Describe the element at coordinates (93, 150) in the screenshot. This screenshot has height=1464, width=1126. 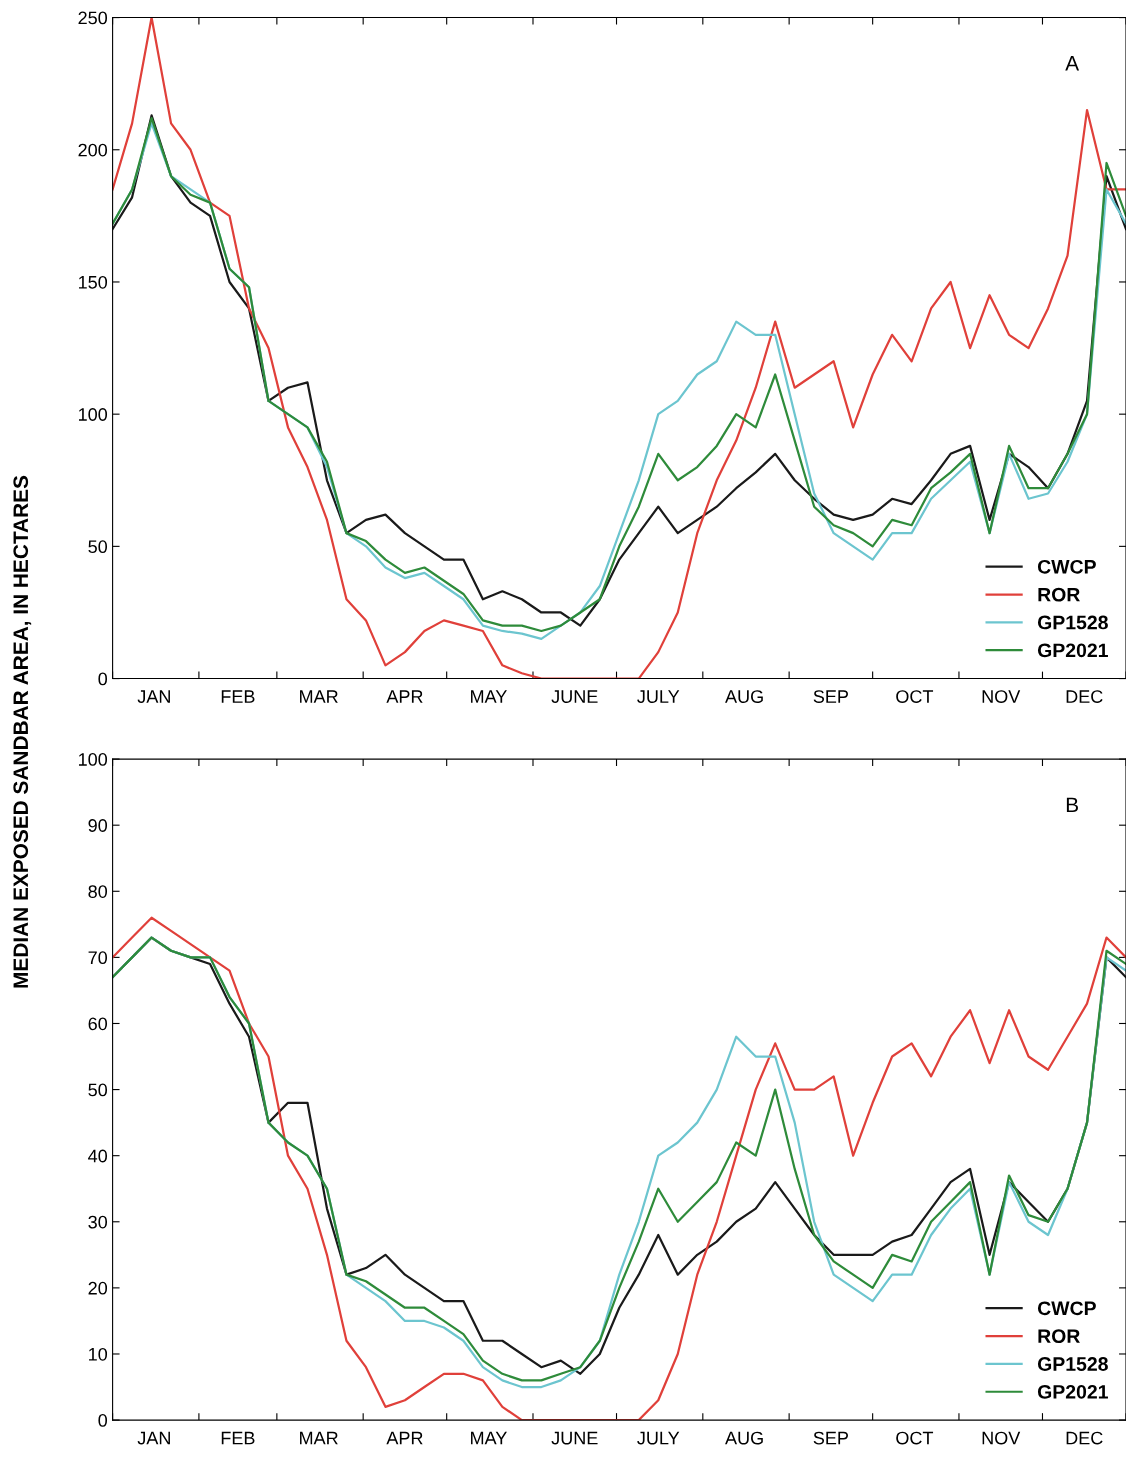
I see `y-tick-label: 200` at that location.